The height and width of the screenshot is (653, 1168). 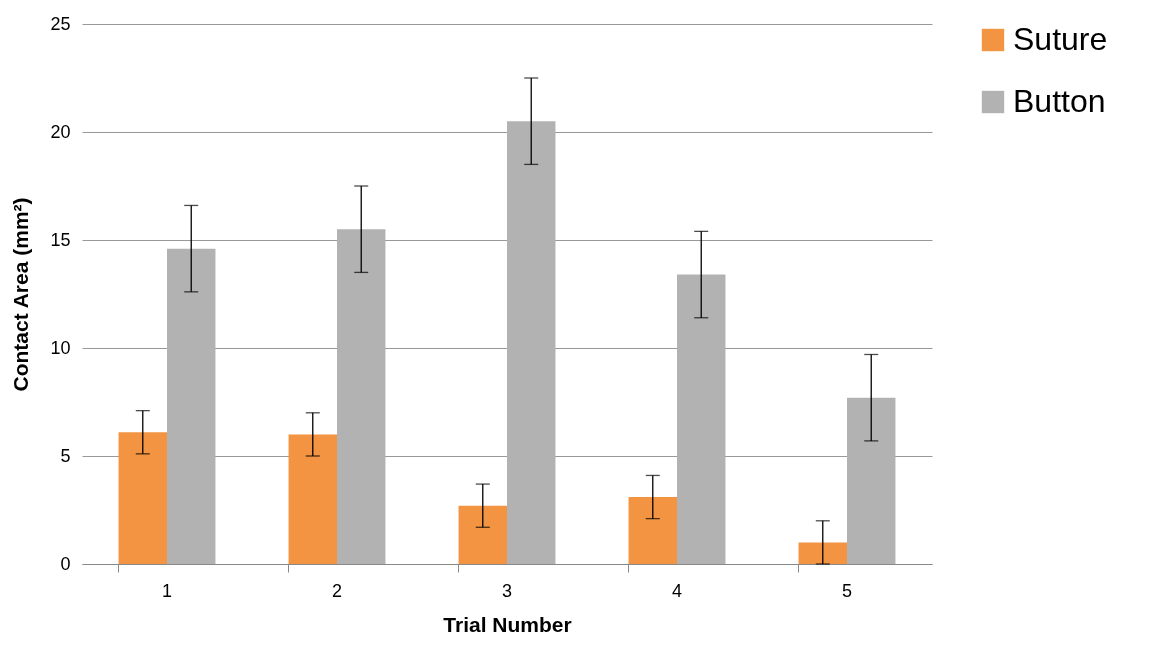 What do you see at coordinates (60, 23) in the screenshot?
I see `y-tick-label: 25` at bounding box center [60, 23].